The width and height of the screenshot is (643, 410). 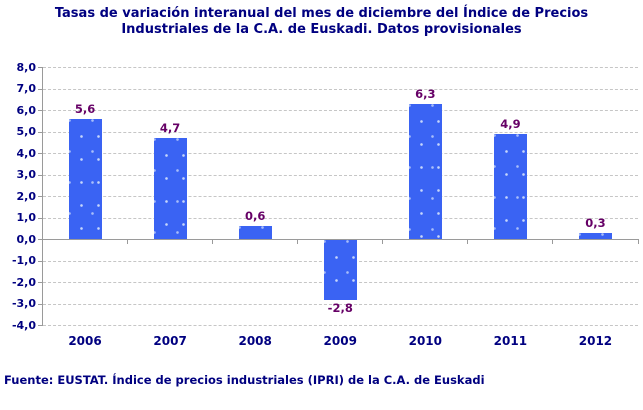 What do you see at coordinates (425, 93) in the screenshot?
I see `bar-value-label: 6,3` at bounding box center [425, 93].